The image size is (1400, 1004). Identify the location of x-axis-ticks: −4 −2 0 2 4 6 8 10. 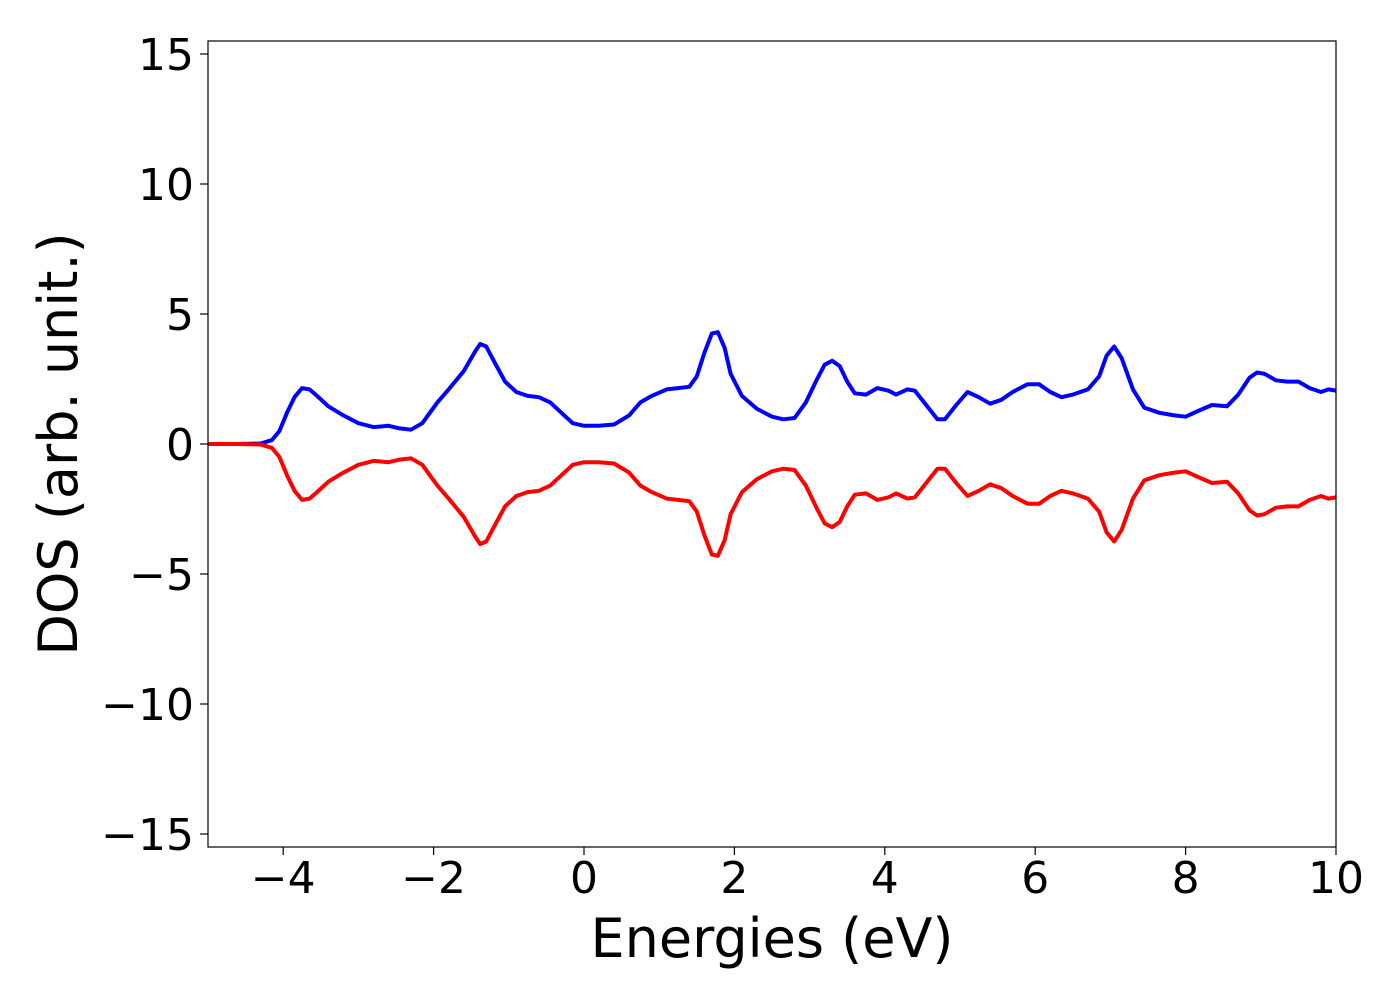
(807, 875).